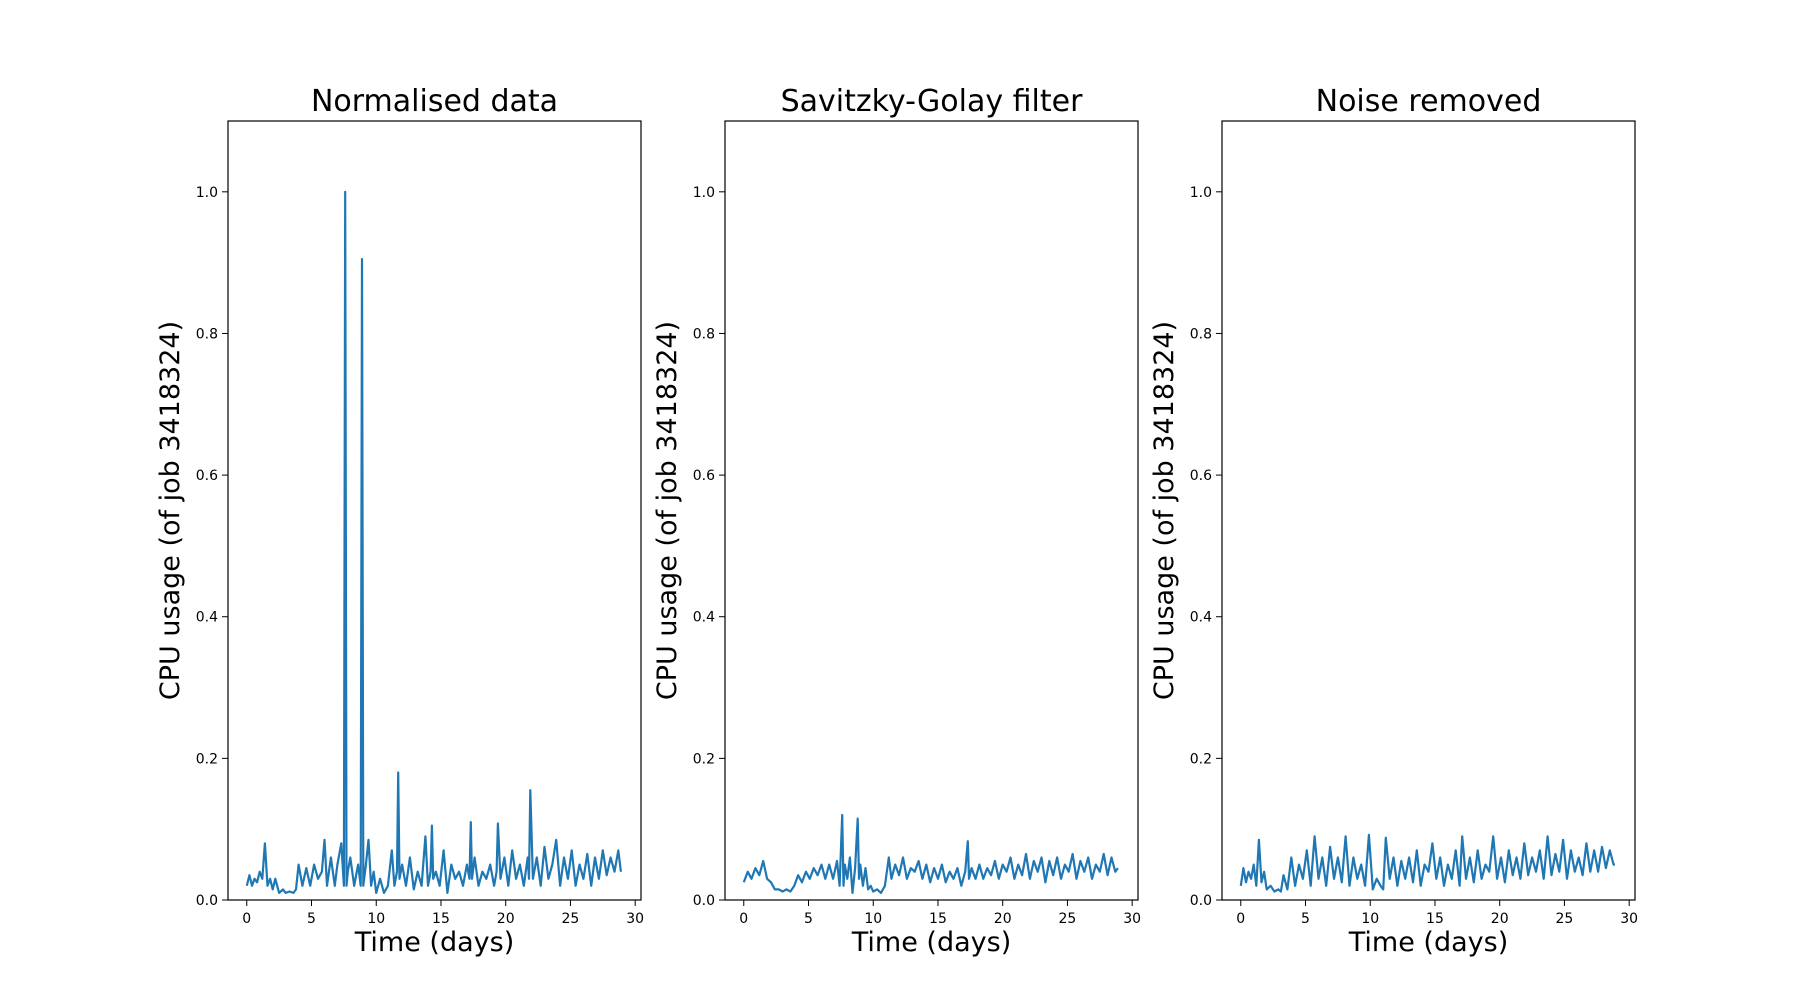 This screenshot has width=1800, height=1000. I want to click on chart-title: Normalised data, so click(434, 101).